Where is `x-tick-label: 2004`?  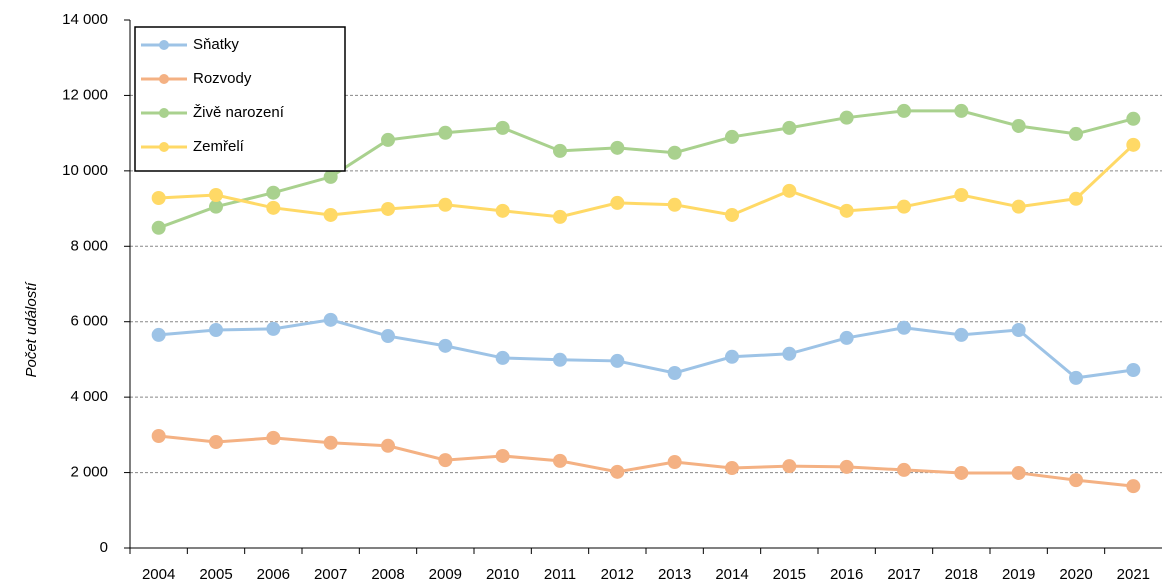 x-tick-label: 2004 is located at coordinates (158, 574).